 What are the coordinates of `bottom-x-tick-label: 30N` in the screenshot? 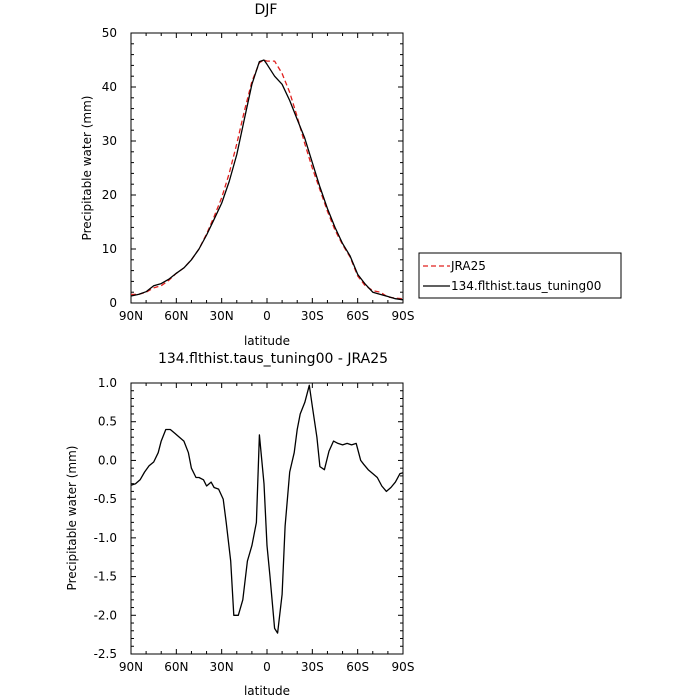 It's located at (222, 667).